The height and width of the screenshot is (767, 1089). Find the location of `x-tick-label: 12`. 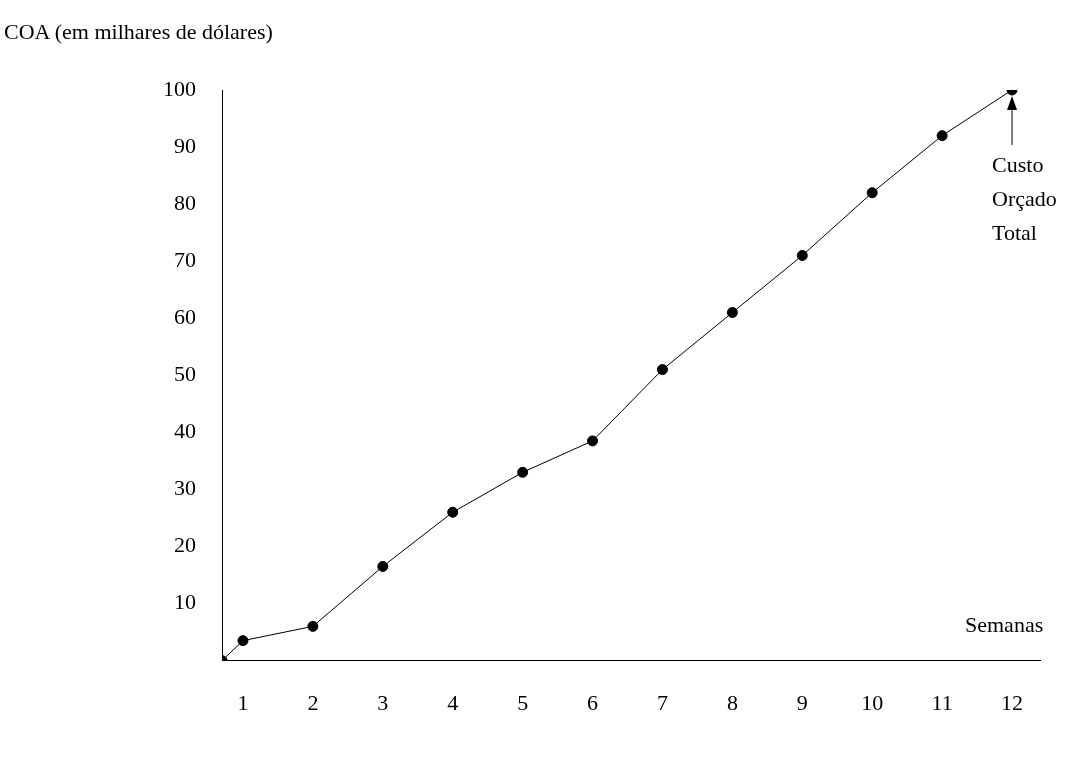

x-tick-label: 12 is located at coordinates (1012, 702).